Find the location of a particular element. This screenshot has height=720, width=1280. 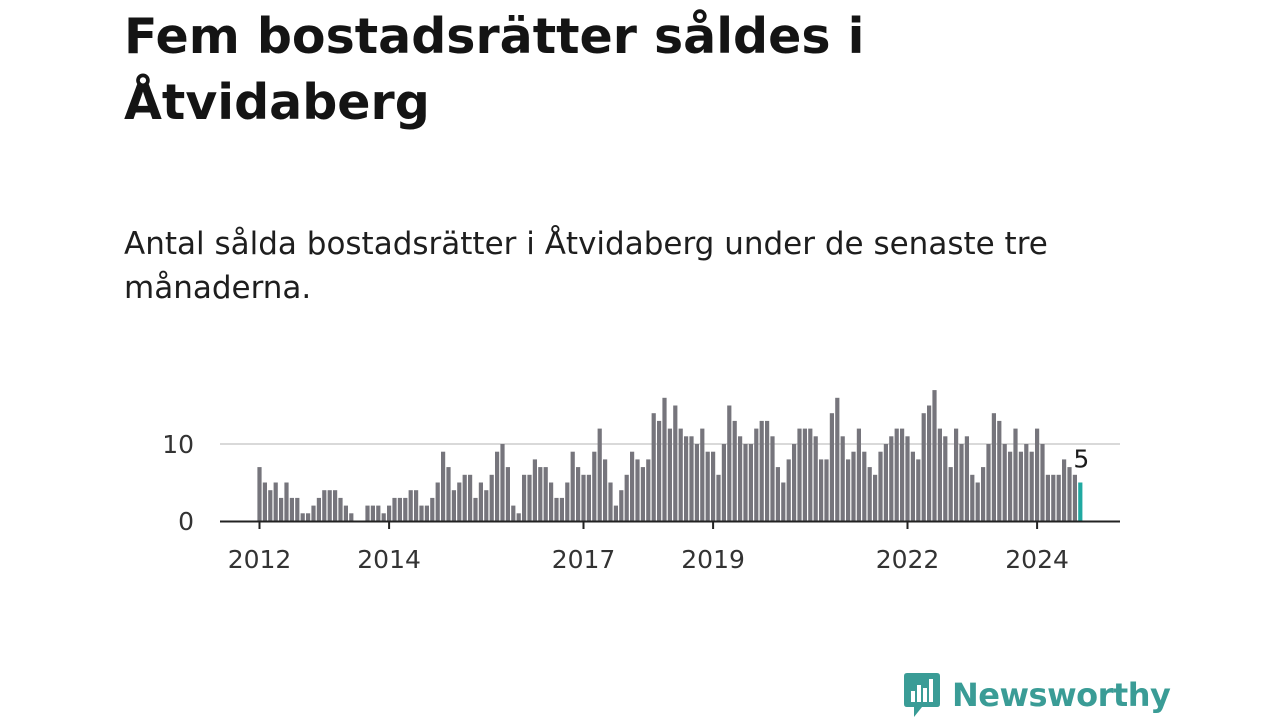

bar-highlight is located at coordinates (1080, 501).